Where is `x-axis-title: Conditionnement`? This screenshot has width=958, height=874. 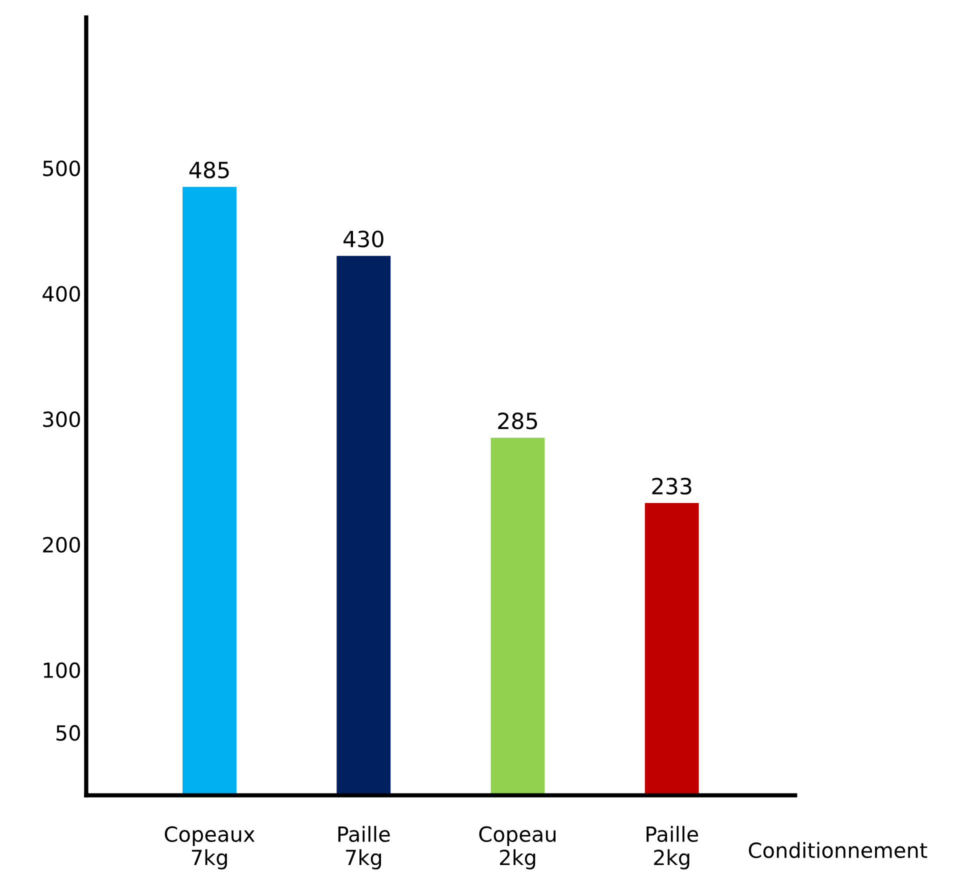
x-axis-title: Conditionnement is located at coordinates (838, 850).